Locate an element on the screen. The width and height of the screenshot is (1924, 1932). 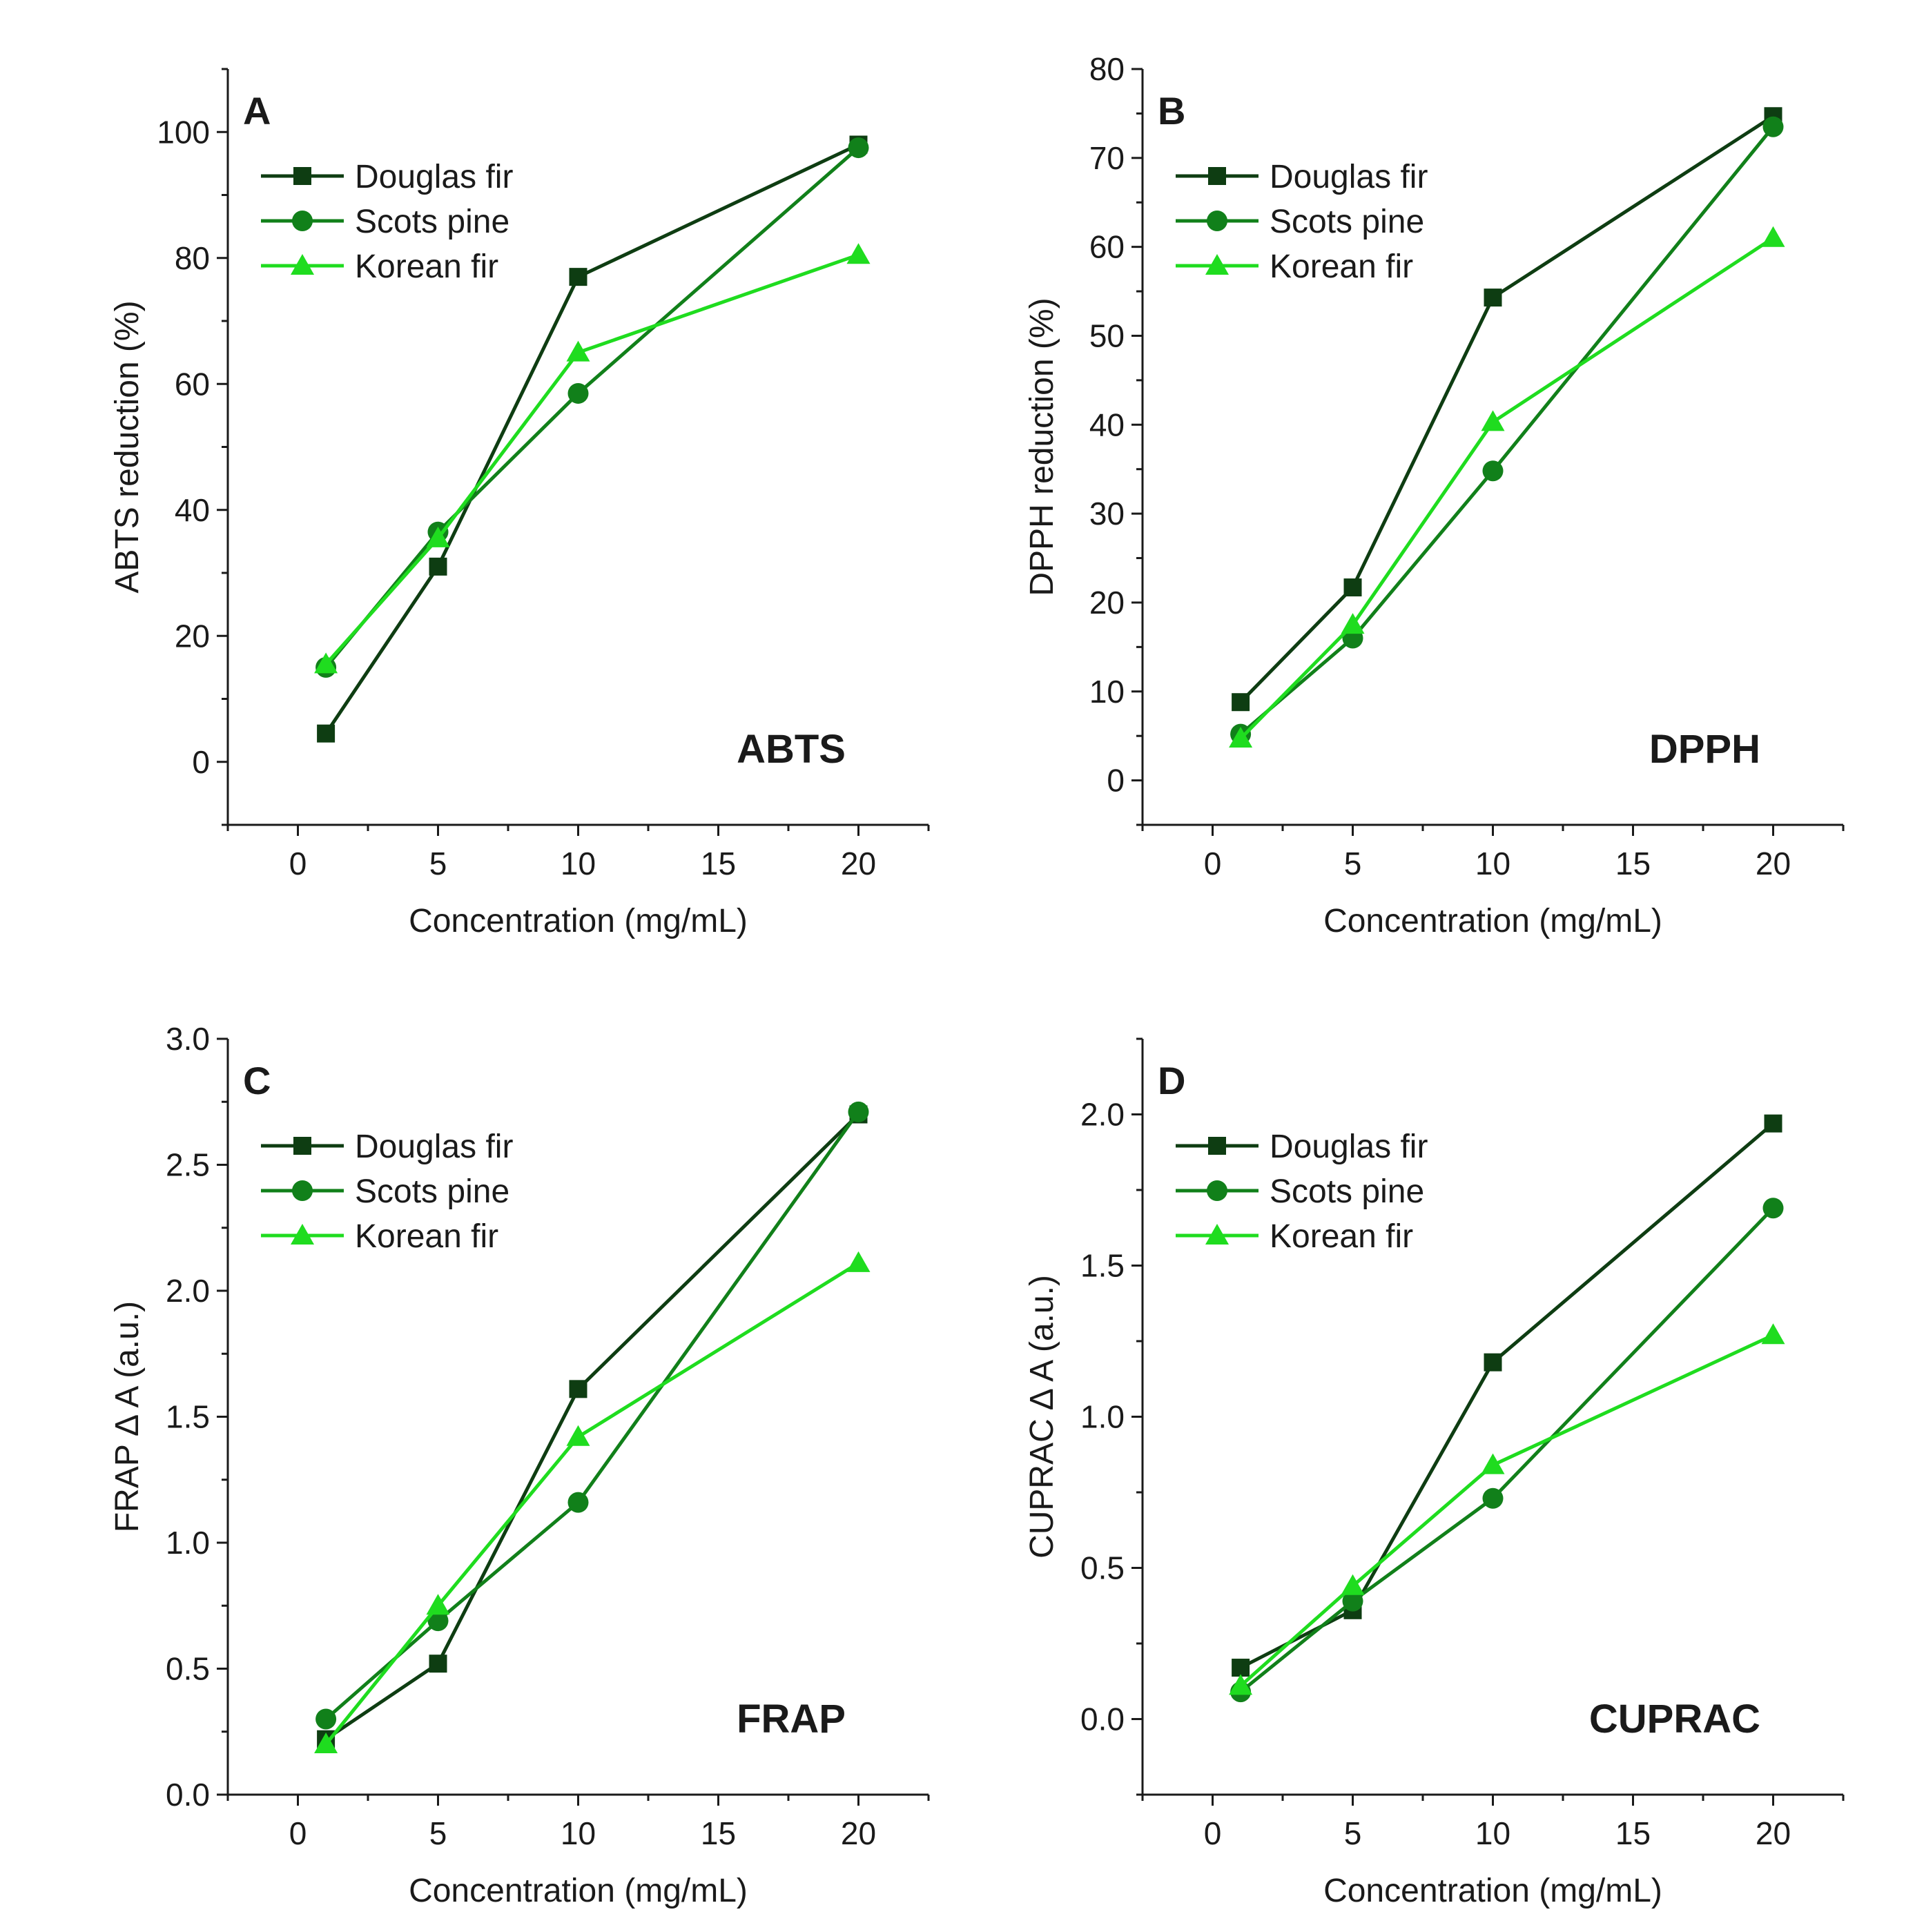
panel-title: CUPRAC is located at coordinates (1674, 1719).